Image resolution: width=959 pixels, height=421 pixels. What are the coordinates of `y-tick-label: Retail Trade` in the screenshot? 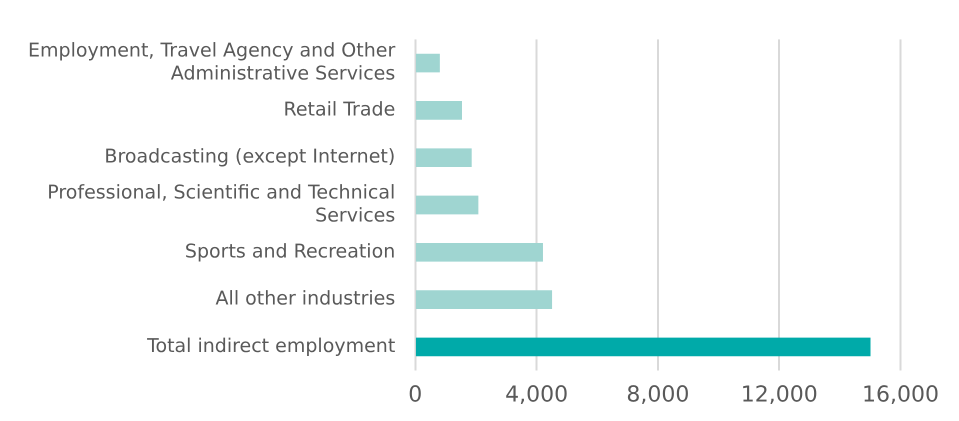 It's located at (340, 109).